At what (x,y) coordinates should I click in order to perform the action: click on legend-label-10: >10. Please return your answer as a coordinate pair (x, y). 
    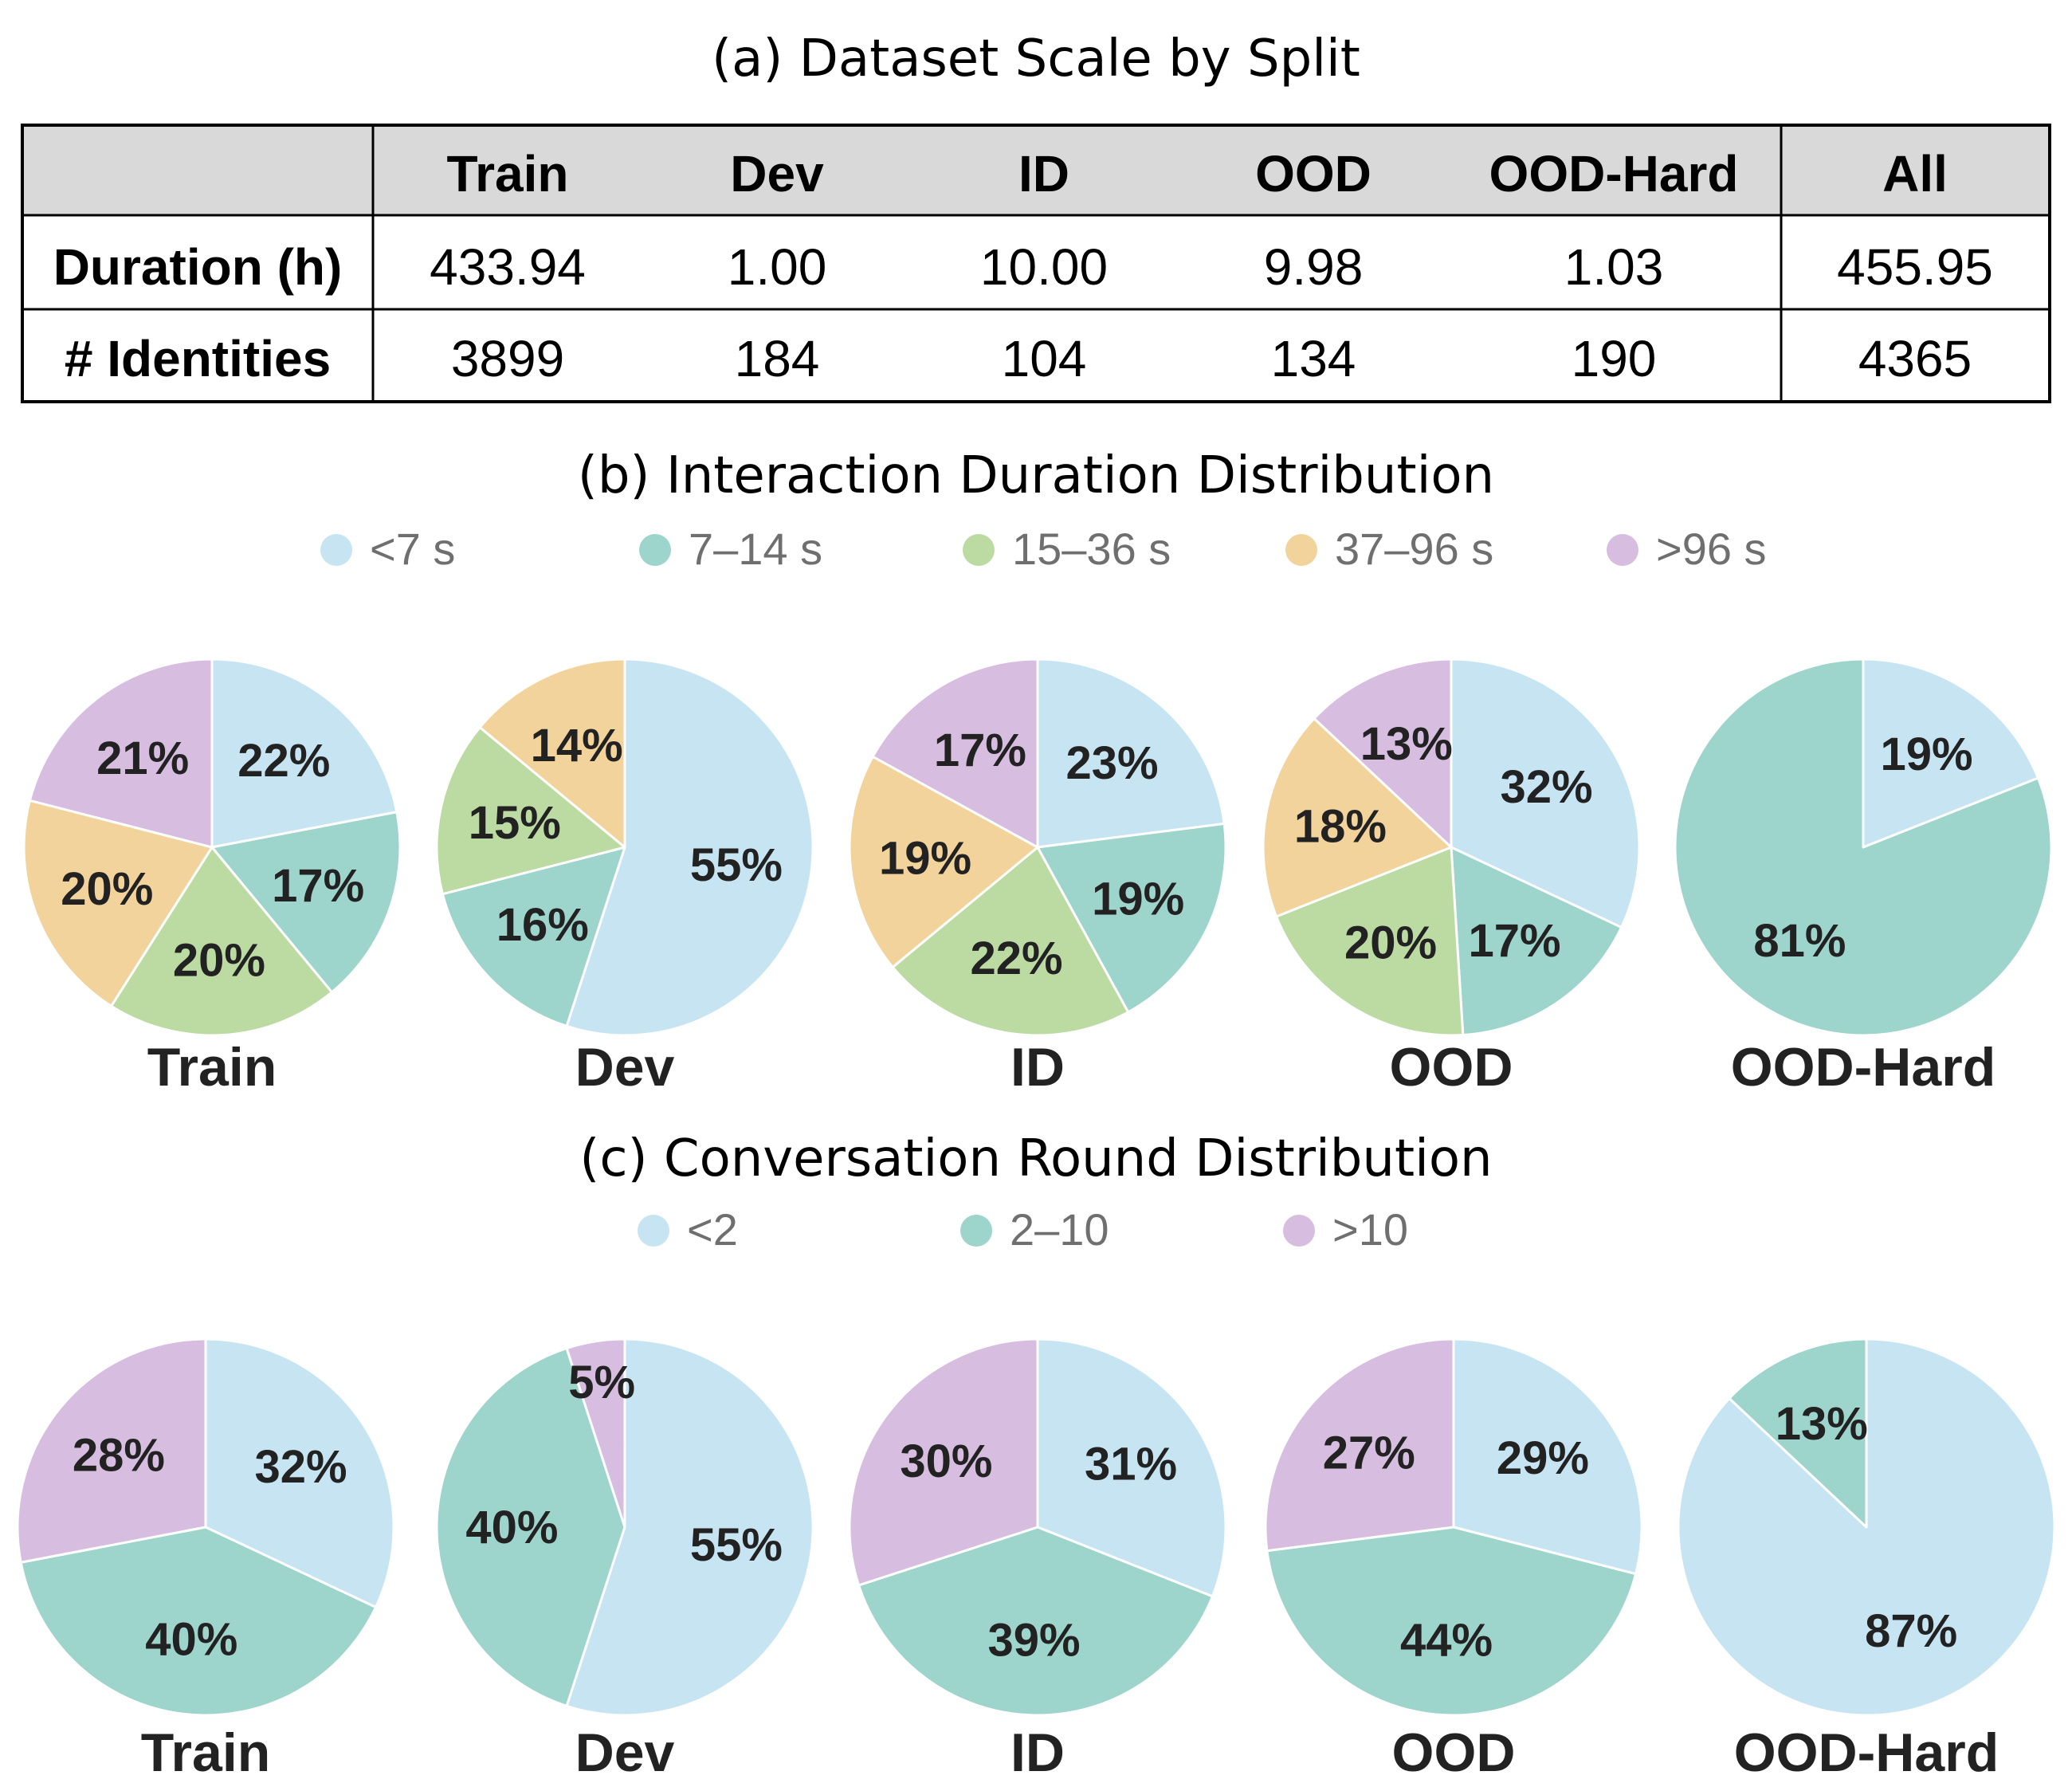
    Looking at the image, I should click on (1370, 1229).